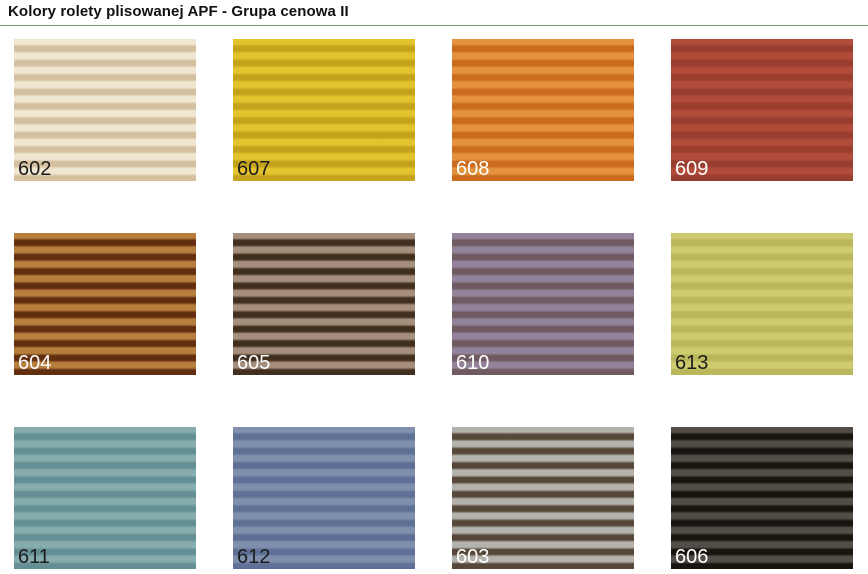 This screenshot has width=868, height=574. Describe the element at coordinates (762, 110) in the screenshot. I see `color-swatch: 609` at that location.